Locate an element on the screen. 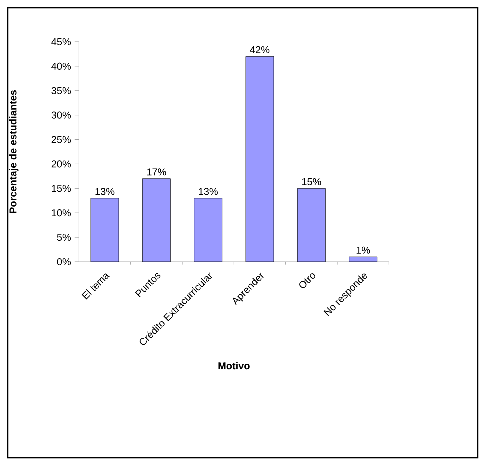 This screenshot has width=486, height=466. y-tick-label: 10% is located at coordinates (62, 213).